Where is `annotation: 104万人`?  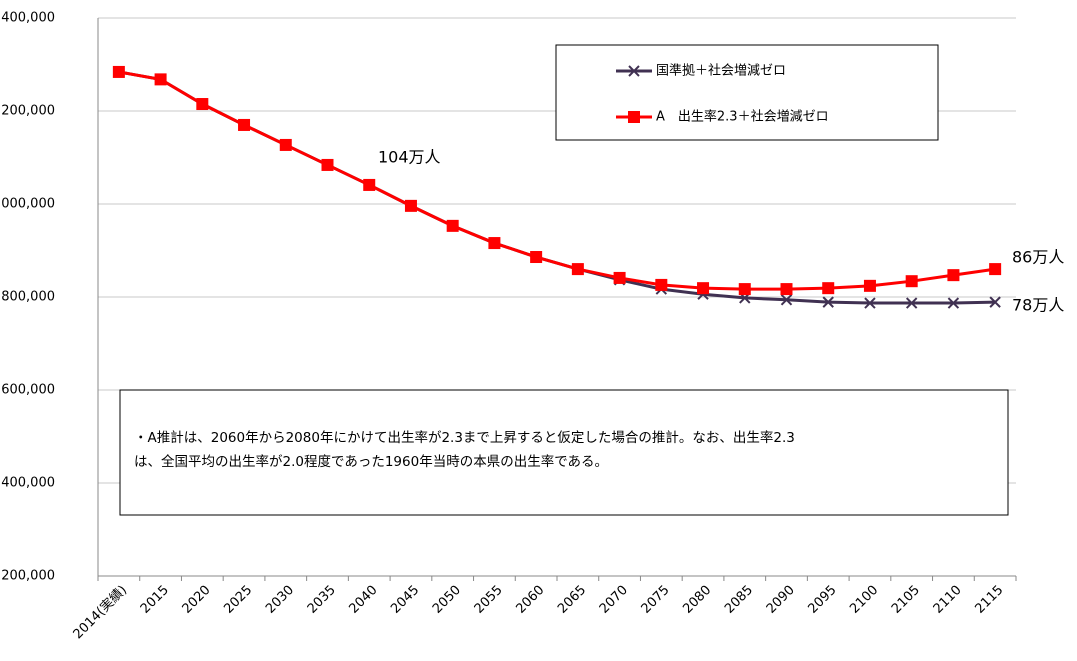
annotation: 104万人 is located at coordinates (409, 157).